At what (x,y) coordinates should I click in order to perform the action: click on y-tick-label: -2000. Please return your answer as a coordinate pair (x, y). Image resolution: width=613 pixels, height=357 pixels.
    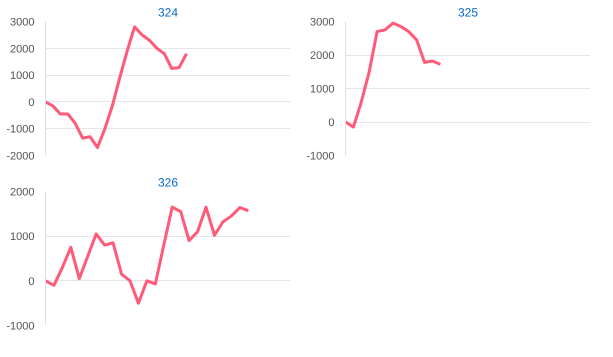
    Looking at the image, I should click on (20, 156).